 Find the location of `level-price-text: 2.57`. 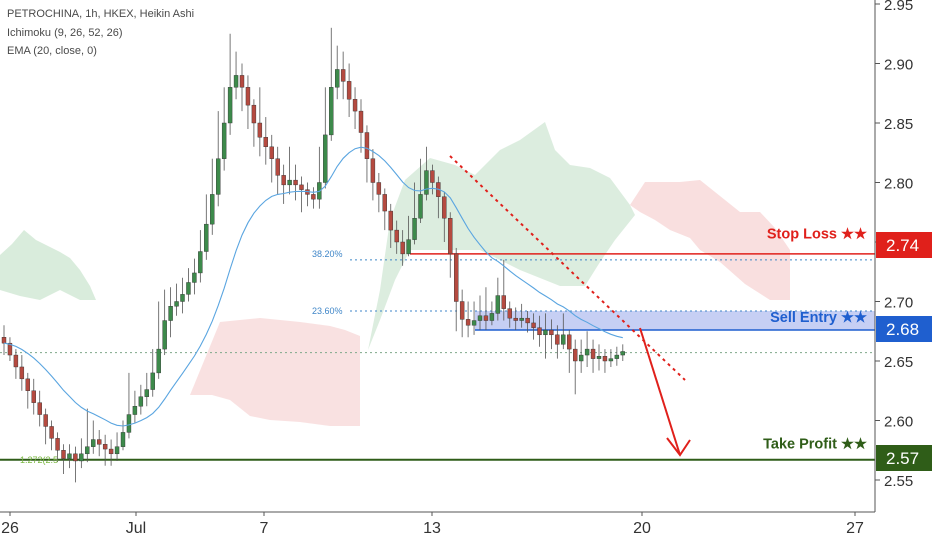

level-price-text: 2.57 is located at coordinates (902, 458).